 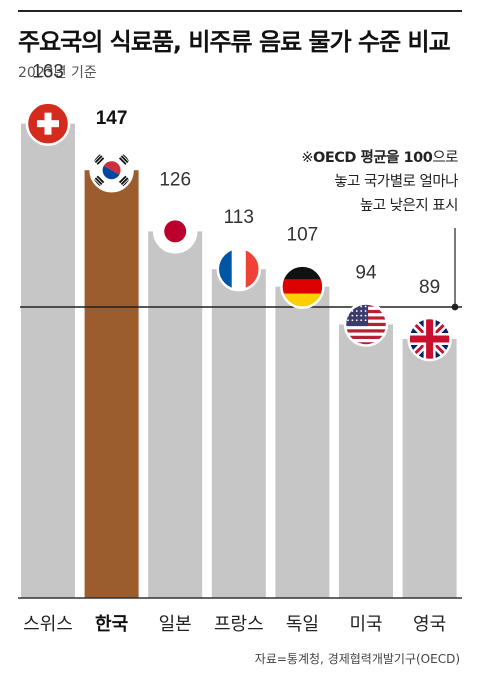 What do you see at coordinates (357, 659) in the screenshot?
I see `source-note: 자료=통계청, 경제협력개발기구(OECD)` at bounding box center [357, 659].